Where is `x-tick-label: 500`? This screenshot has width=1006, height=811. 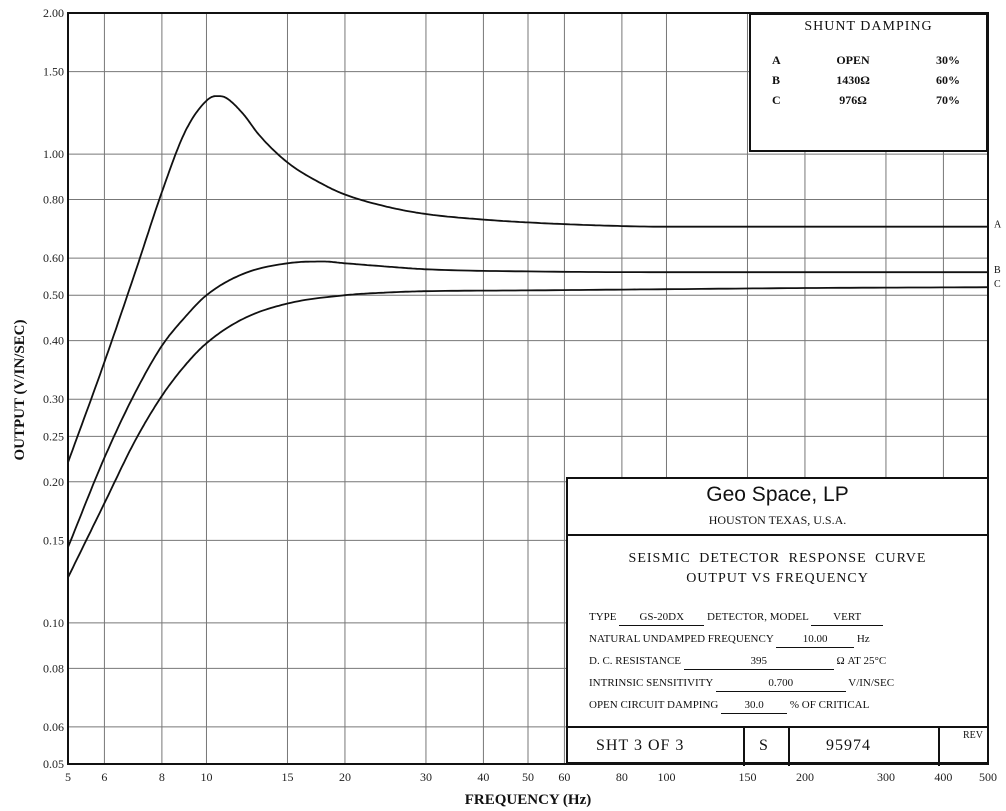
x-tick-label: 500 is located at coordinates (988, 777).